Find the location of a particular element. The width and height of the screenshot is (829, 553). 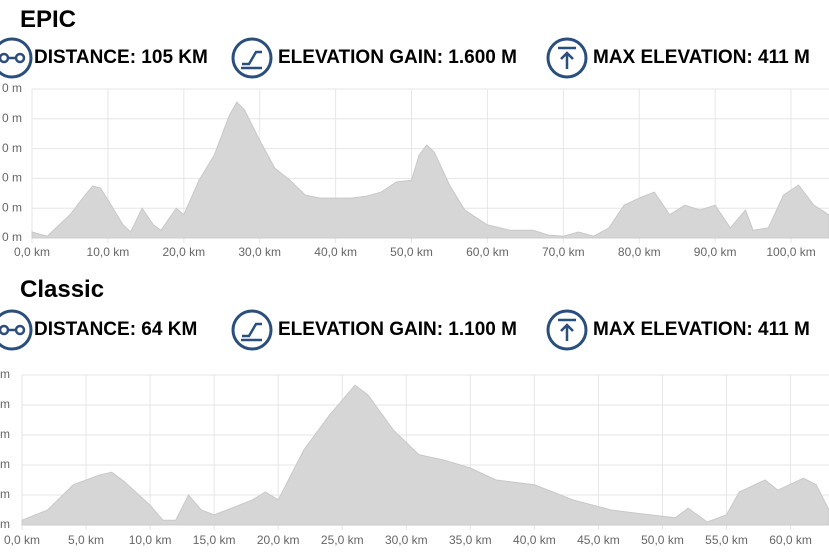

x-tick-label: 35,0 km is located at coordinates (470, 540).